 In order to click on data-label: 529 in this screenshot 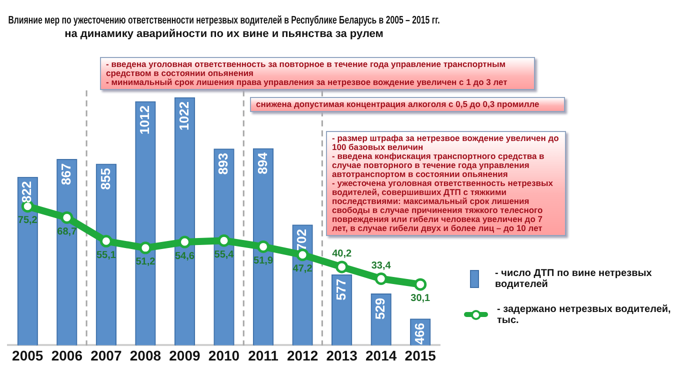, I will do `click(380, 309)`.